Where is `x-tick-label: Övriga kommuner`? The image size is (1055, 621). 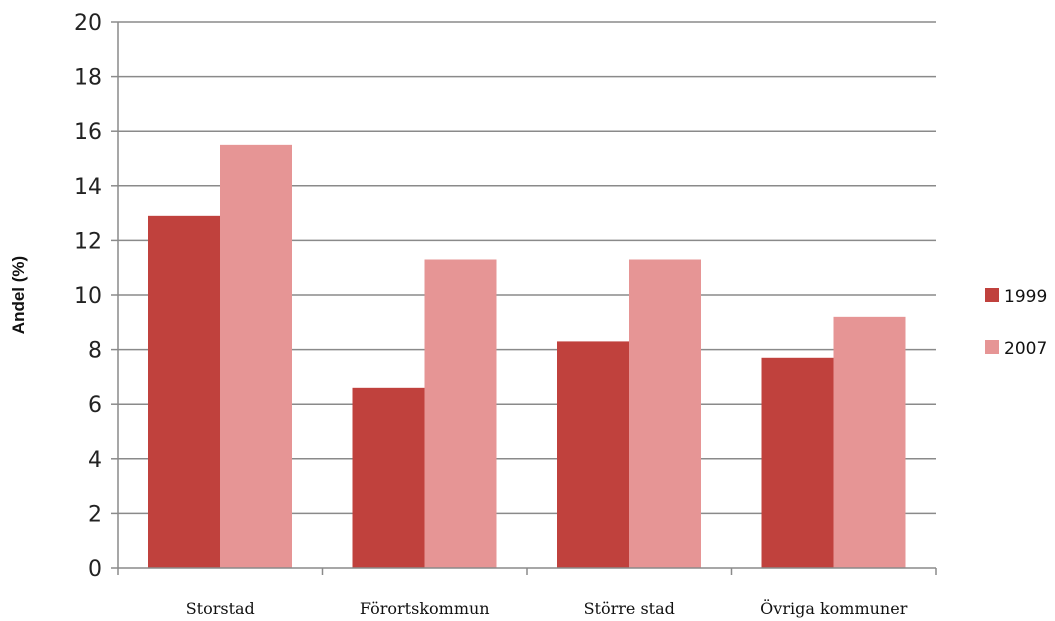
x-tick-label: Övriga kommuner is located at coordinates (834, 608).